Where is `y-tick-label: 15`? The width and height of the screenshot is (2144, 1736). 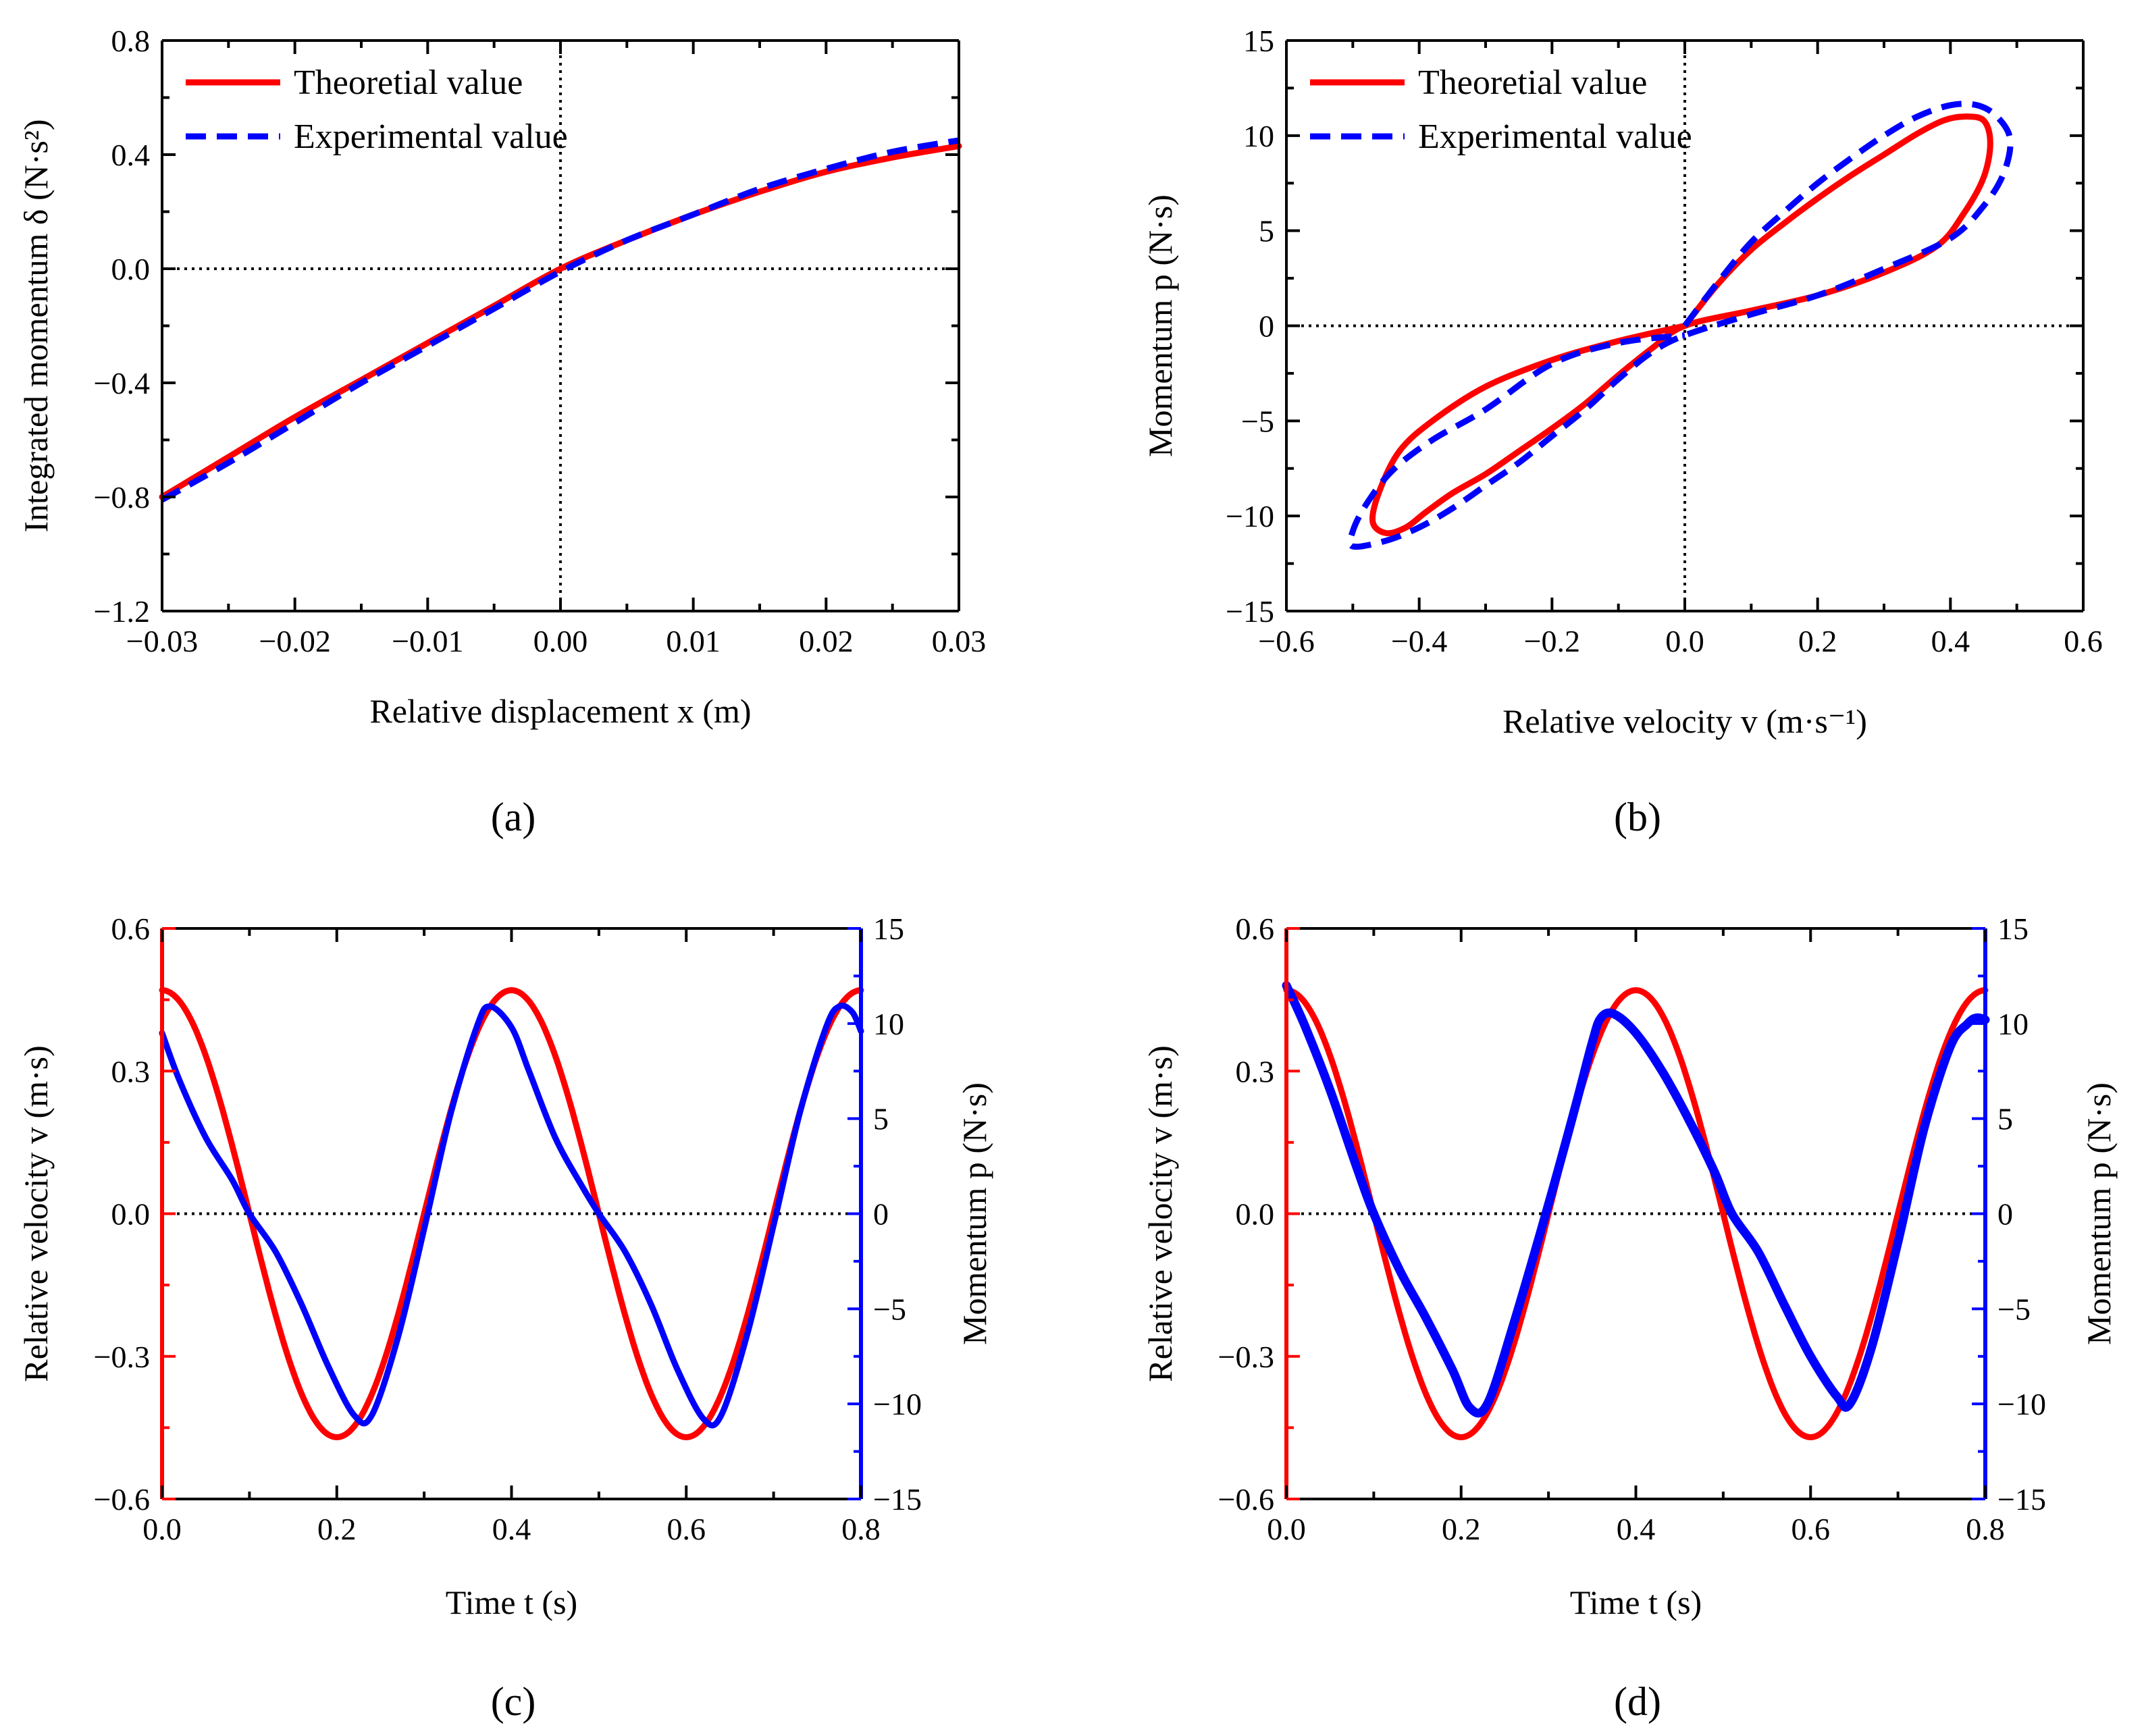
y-tick-label: 15 is located at coordinates (1258, 41).